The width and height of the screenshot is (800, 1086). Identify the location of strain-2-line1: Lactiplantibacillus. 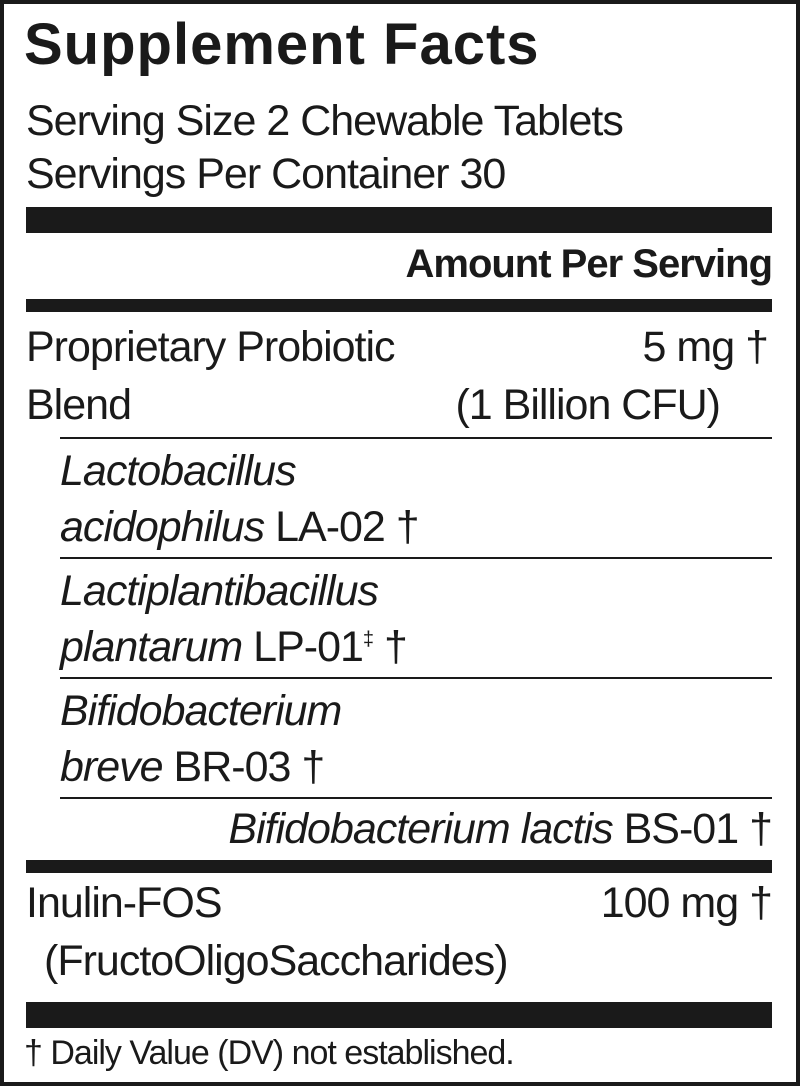
(219, 591).